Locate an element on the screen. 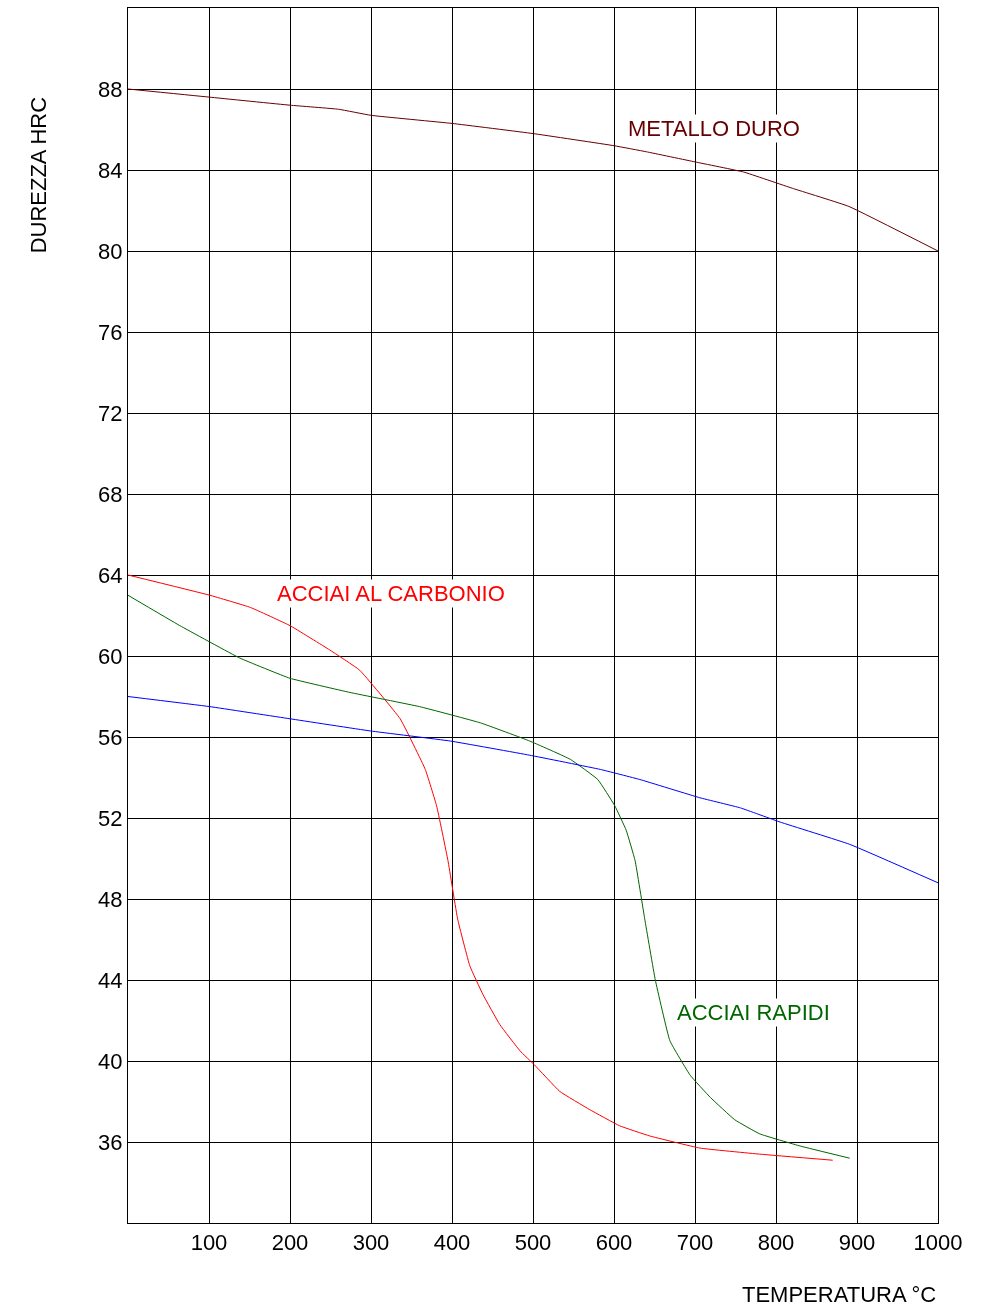 This screenshot has height=1312, width=994. y-tick-label: 56 is located at coordinates (110, 737).